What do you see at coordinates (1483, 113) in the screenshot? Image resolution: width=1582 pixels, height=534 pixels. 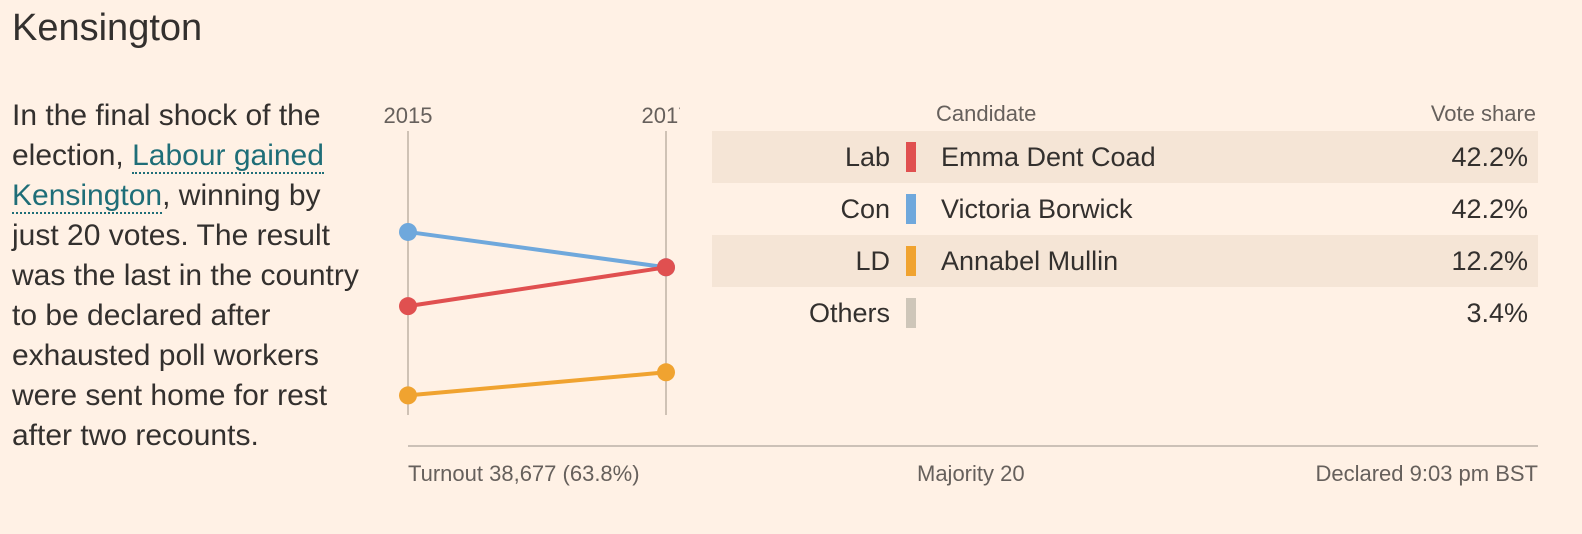 I see `vote-share-column-header: Vote share` at bounding box center [1483, 113].